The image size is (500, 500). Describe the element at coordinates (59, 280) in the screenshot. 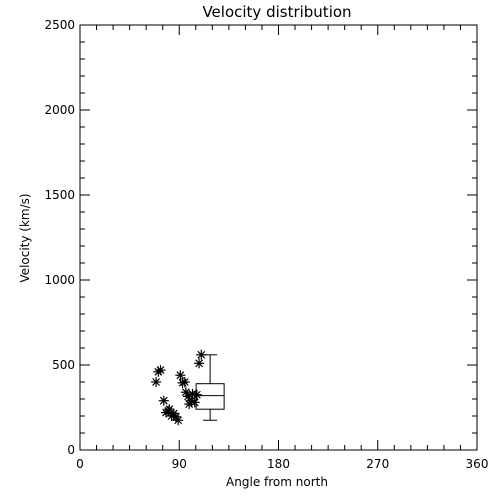

I see `y-tick-label: 1000` at that location.